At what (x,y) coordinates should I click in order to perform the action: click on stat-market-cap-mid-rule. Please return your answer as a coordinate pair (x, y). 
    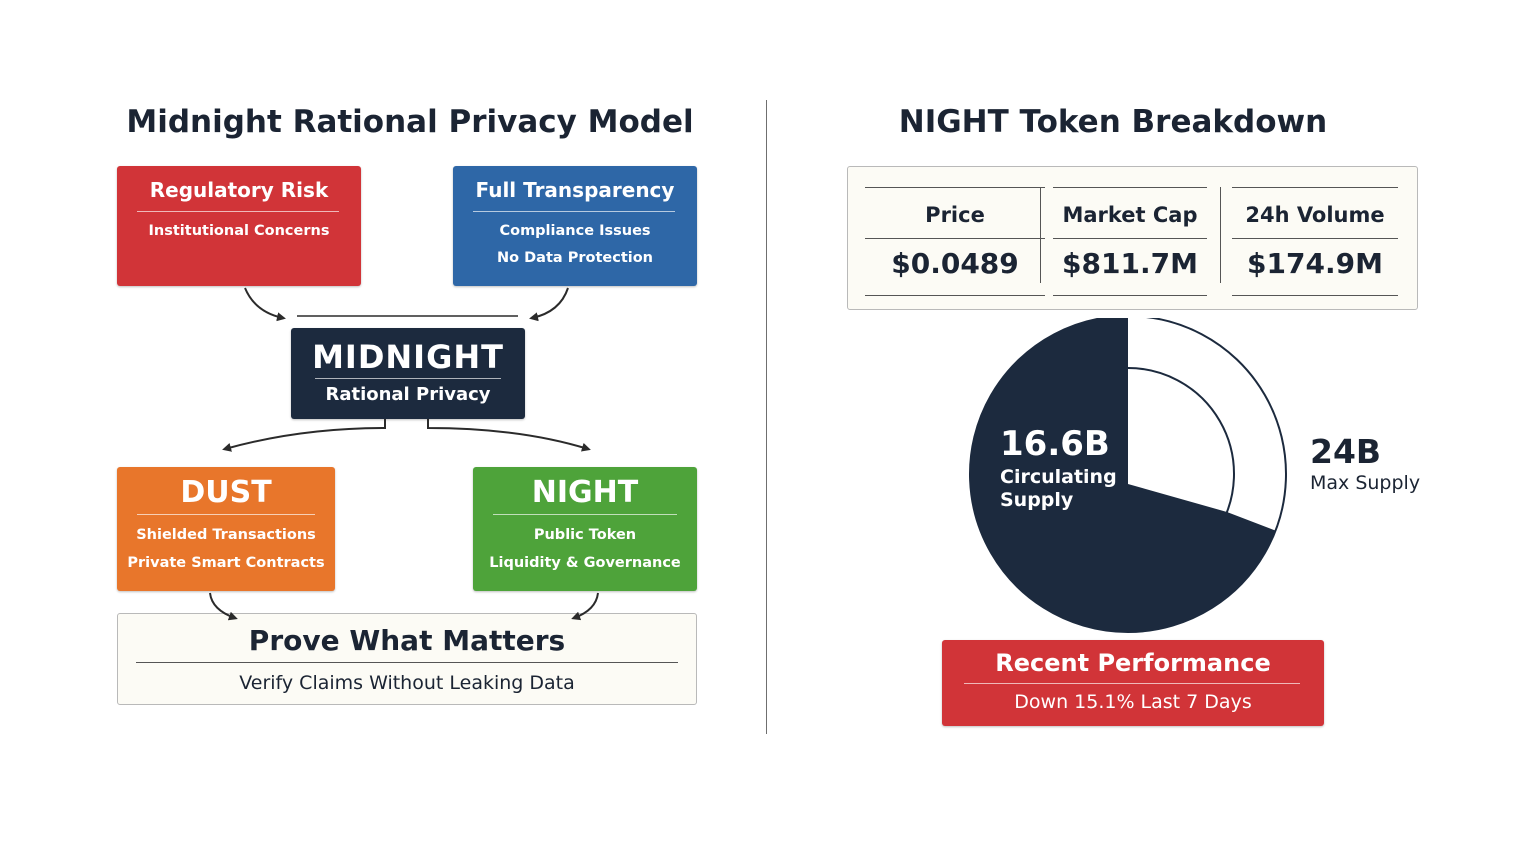
    Looking at the image, I should click on (1130, 238).